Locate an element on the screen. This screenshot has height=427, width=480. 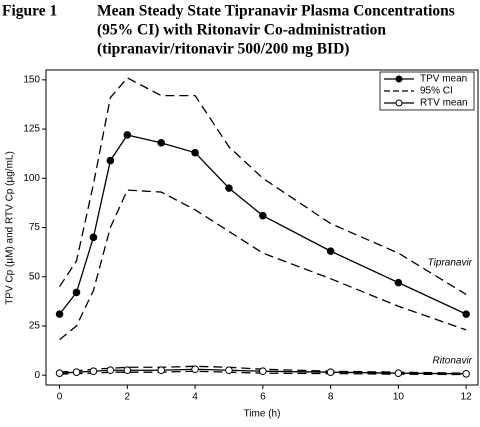
legend-label: 95% CI is located at coordinates (436, 91).